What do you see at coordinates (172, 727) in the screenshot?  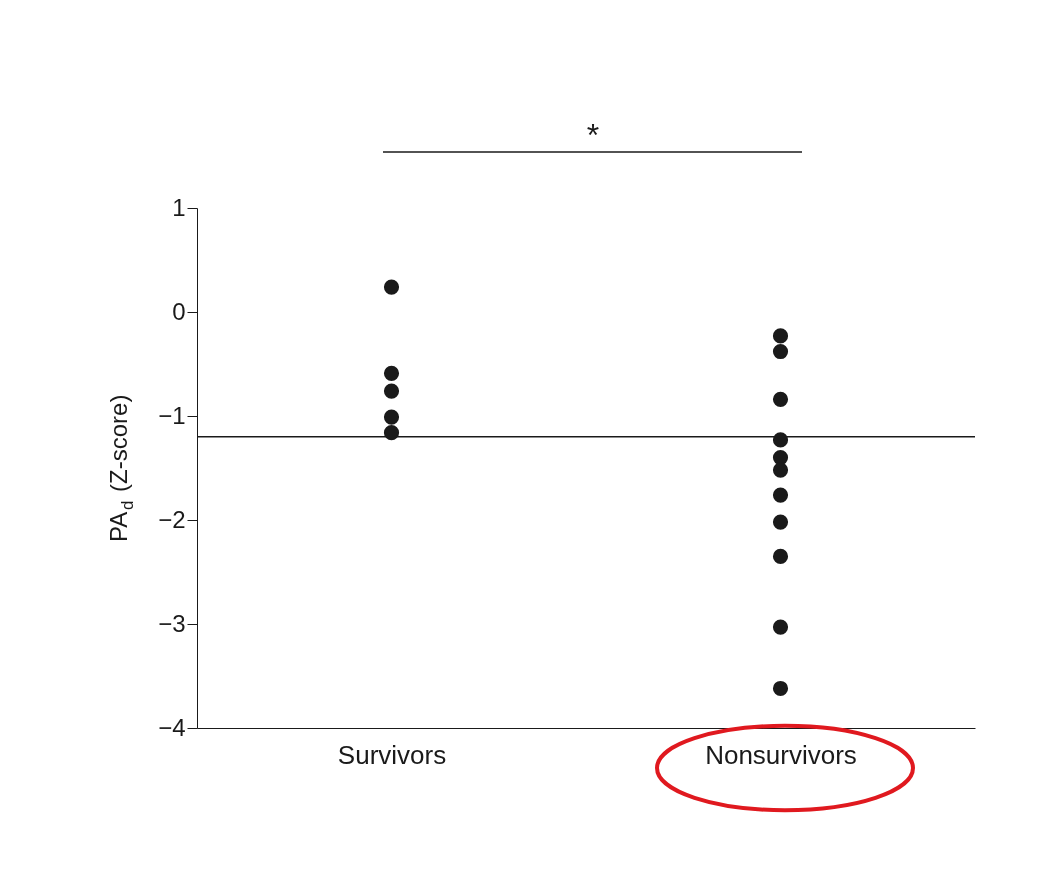 I see `y-tick-label: −4` at bounding box center [172, 727].